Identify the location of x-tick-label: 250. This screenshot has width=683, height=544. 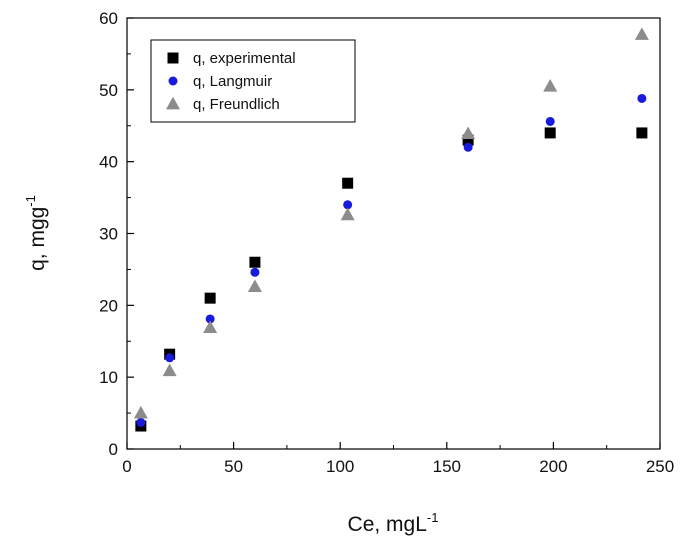
(660, 466).